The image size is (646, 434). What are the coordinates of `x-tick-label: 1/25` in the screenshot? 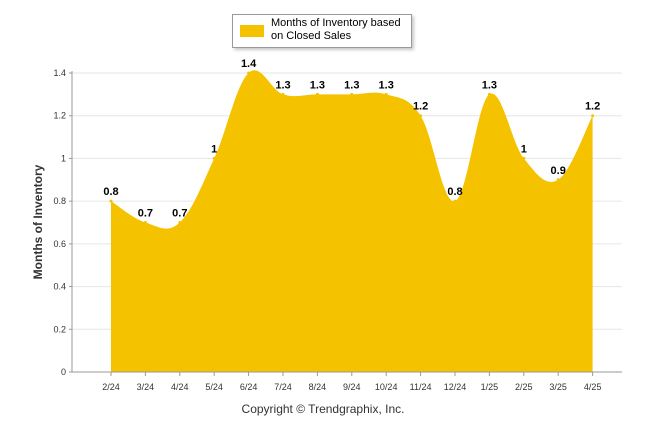 It's located at (490, 387).